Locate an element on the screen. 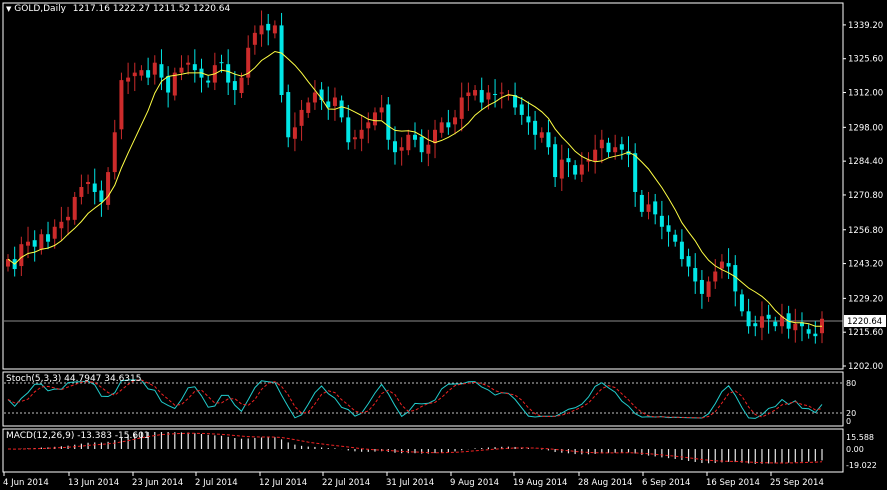  price-tick-label: 1229.20 is located at coordinates (865, 299).